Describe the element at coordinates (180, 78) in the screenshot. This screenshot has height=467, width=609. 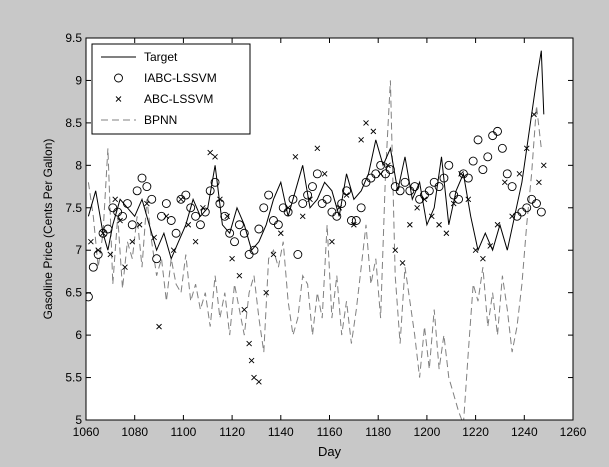
I see `legend-label: IABC-LSSVM` at that location.